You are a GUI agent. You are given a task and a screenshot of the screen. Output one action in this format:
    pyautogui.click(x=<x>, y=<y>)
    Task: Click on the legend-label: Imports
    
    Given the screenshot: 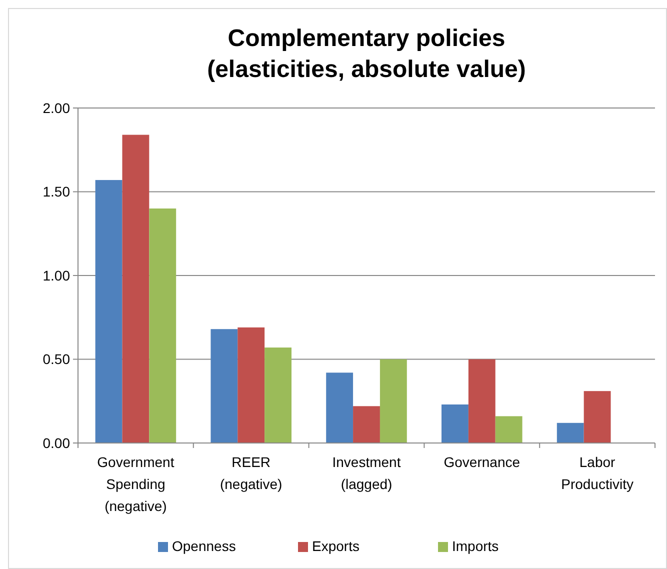 What is the action you would take?
    pyautogui.click(x=475, y=546)
    